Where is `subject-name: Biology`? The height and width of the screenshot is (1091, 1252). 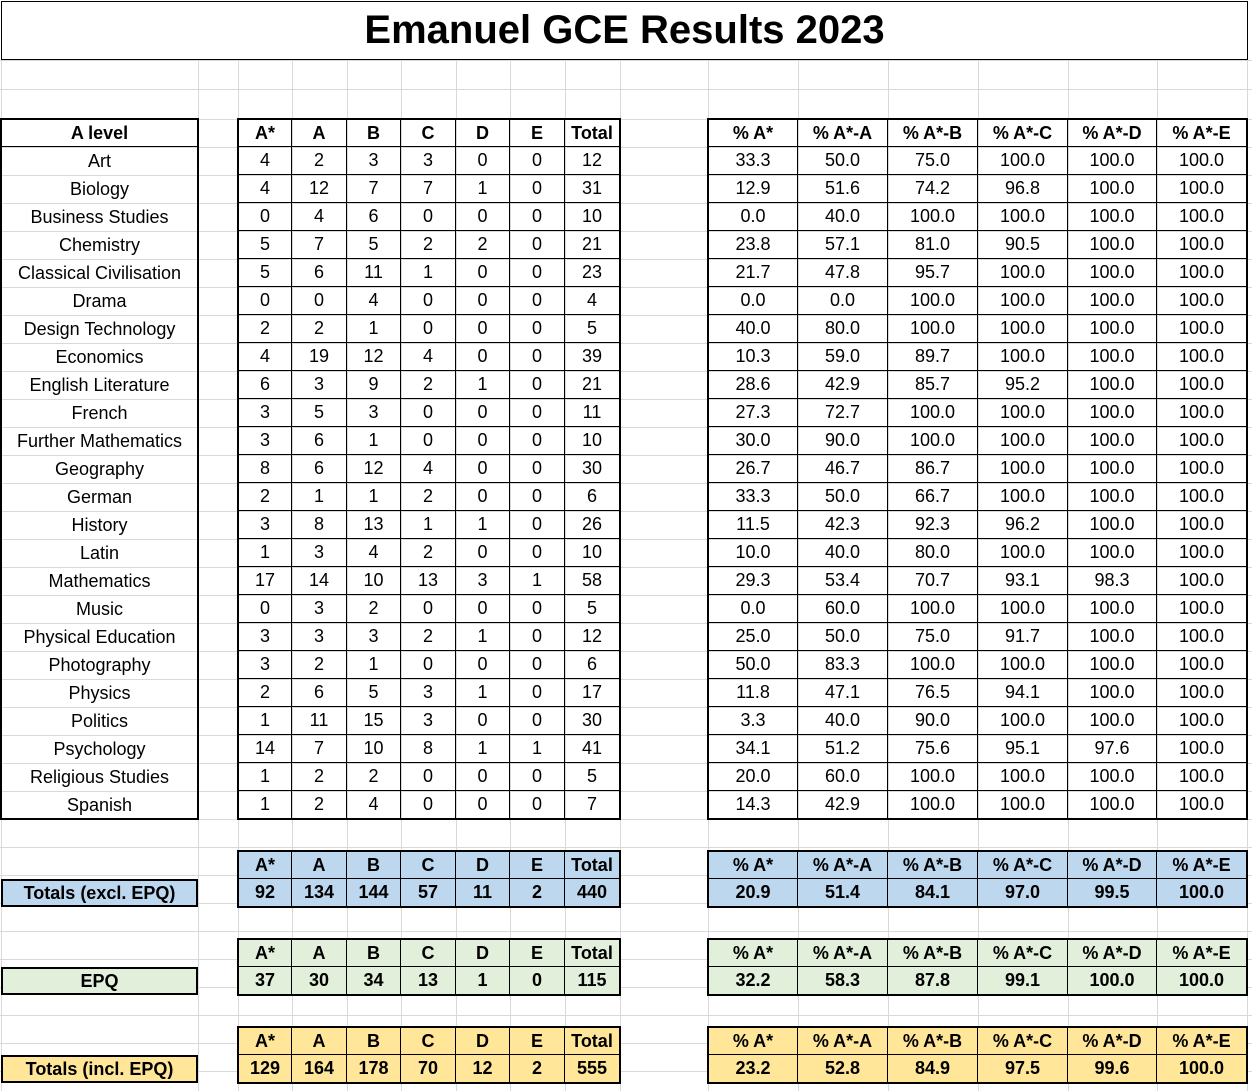 subject-name: Biology is located at coordinates (99, 189).